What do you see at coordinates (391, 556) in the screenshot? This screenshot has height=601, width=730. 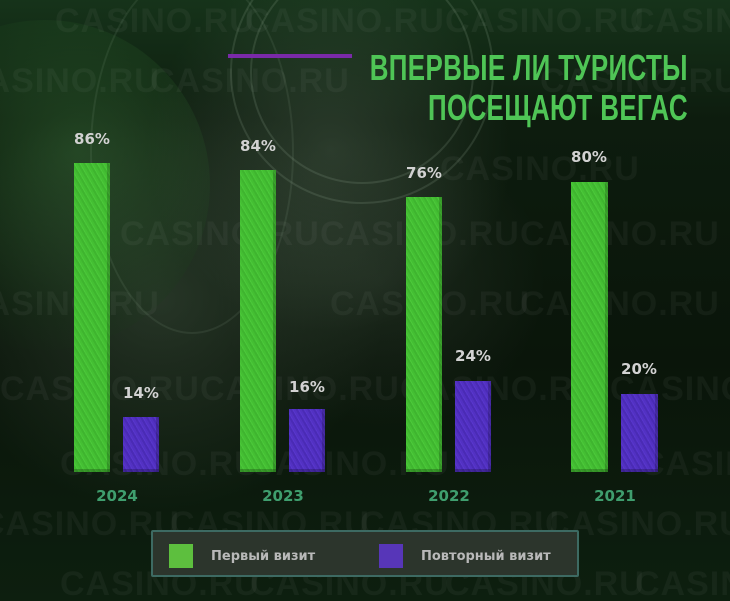 I see `legend-swatch-purple` at bounding box center [391, 556].